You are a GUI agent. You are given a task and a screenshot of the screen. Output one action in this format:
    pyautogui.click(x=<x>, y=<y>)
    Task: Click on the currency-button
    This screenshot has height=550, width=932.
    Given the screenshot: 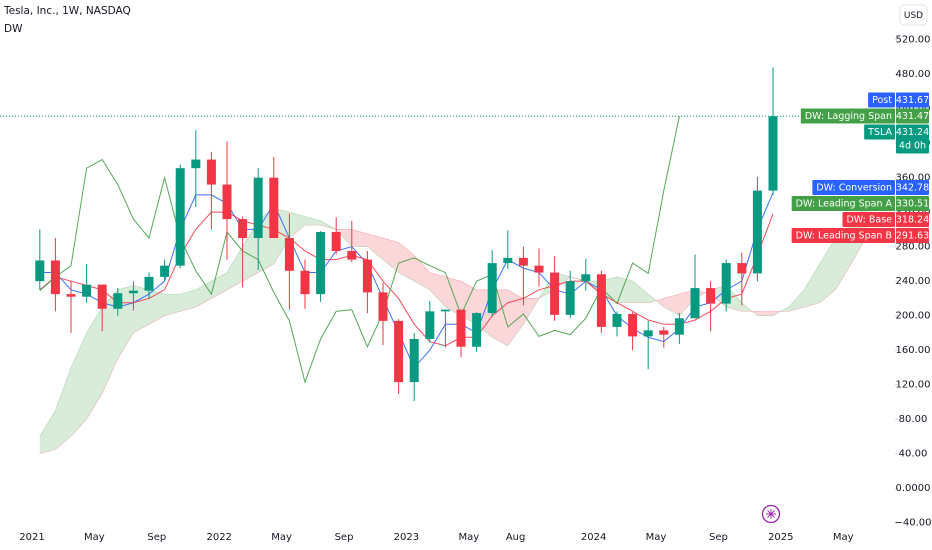 What is the action you would take?
    pyautogui.click(x=913, y=15)
    